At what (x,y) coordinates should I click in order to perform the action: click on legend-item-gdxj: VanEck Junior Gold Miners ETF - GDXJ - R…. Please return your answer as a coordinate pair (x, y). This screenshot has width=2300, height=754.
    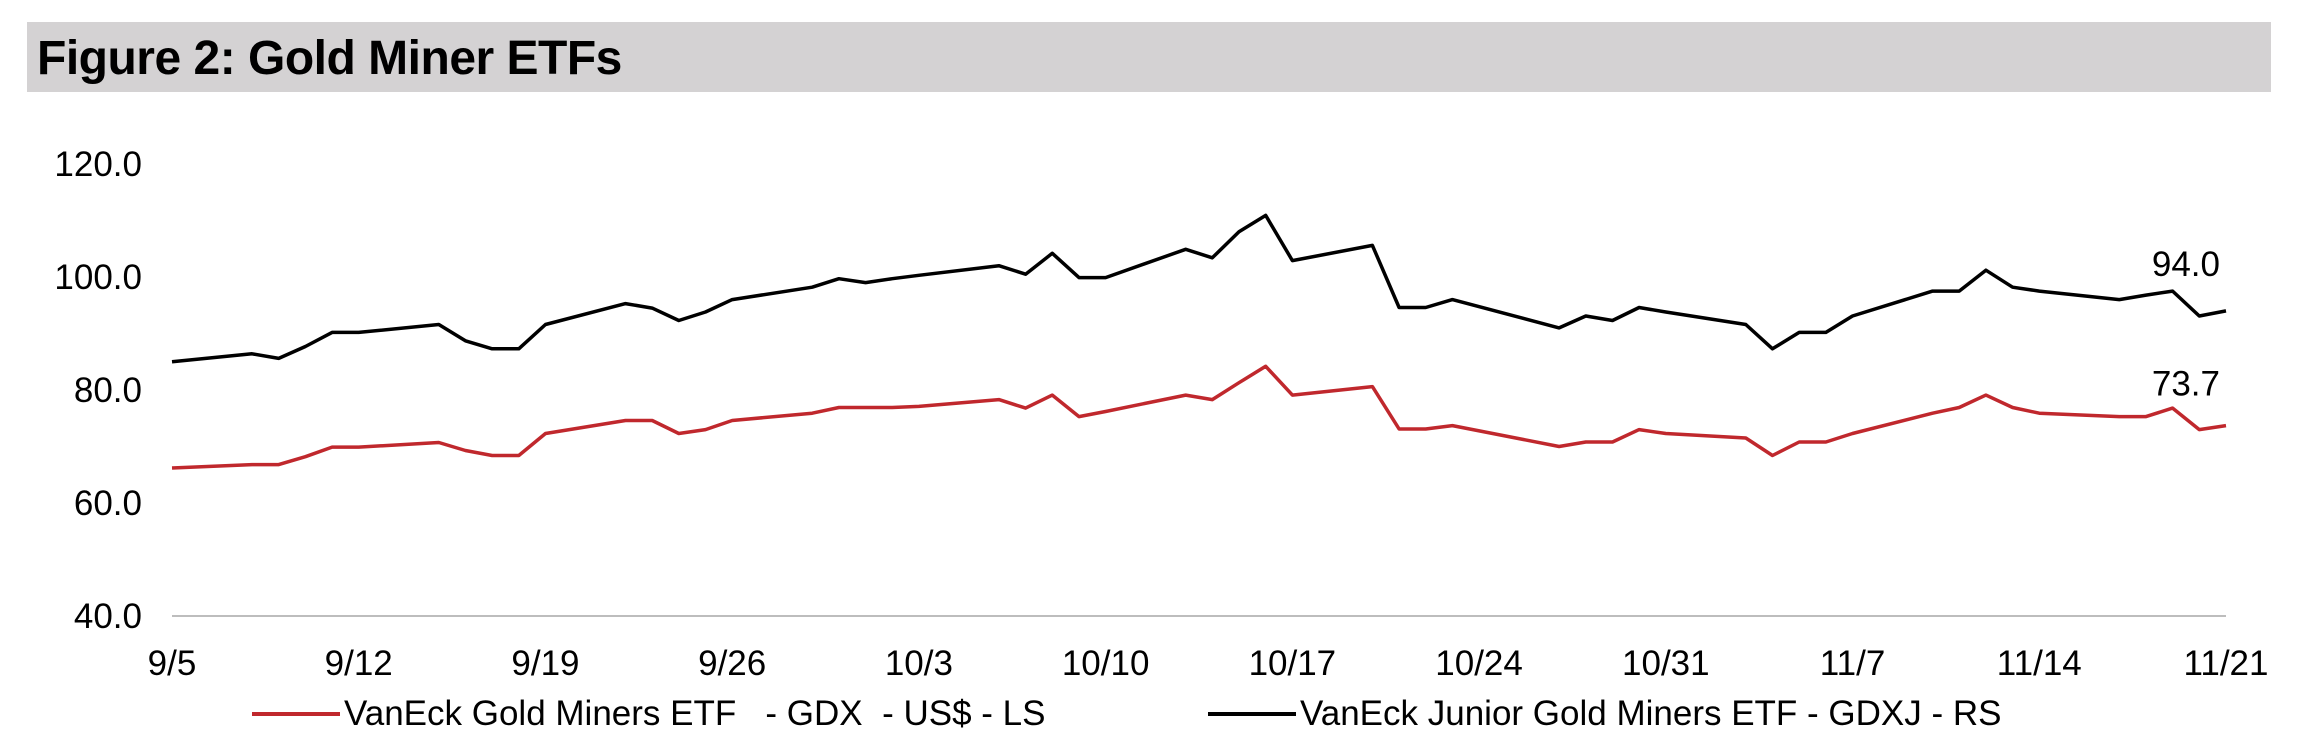
    Looking at the image, I should click on (1604, 714).